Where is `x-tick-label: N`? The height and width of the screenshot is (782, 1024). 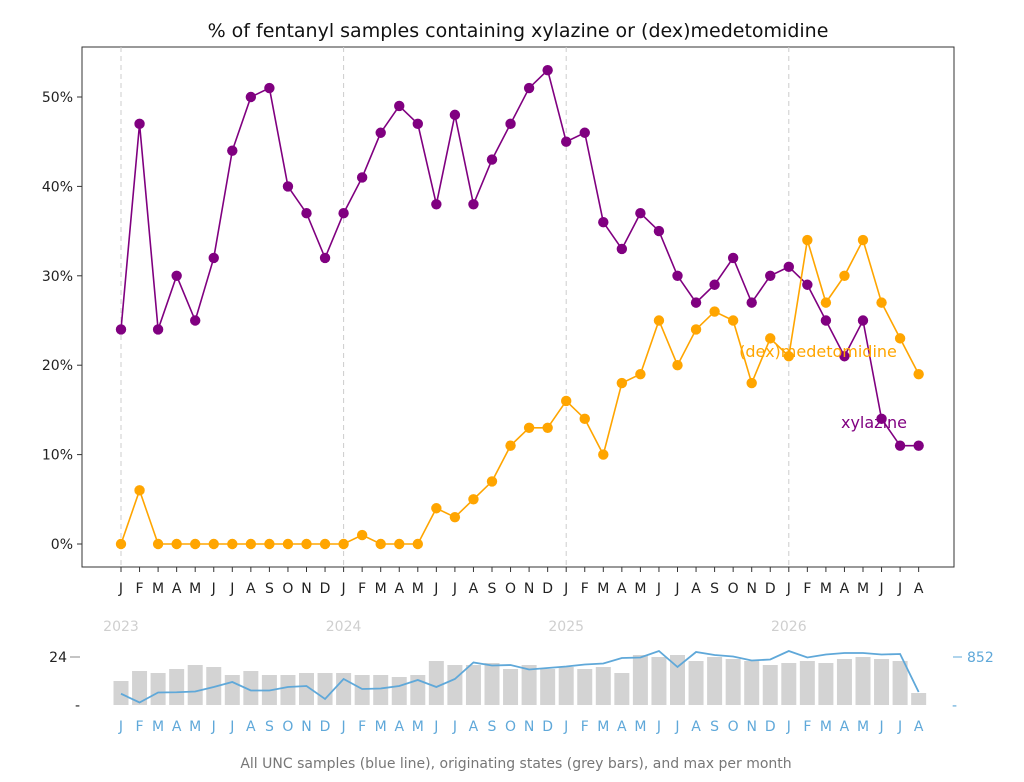
x-tick-label: N is located at coordinates (306, 589).